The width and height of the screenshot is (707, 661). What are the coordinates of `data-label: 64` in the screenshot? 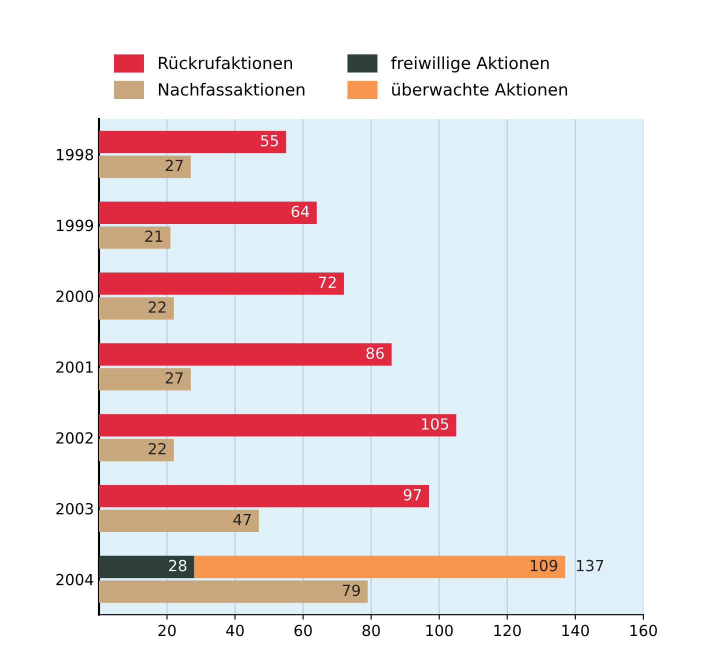 It's located at (301, 212).